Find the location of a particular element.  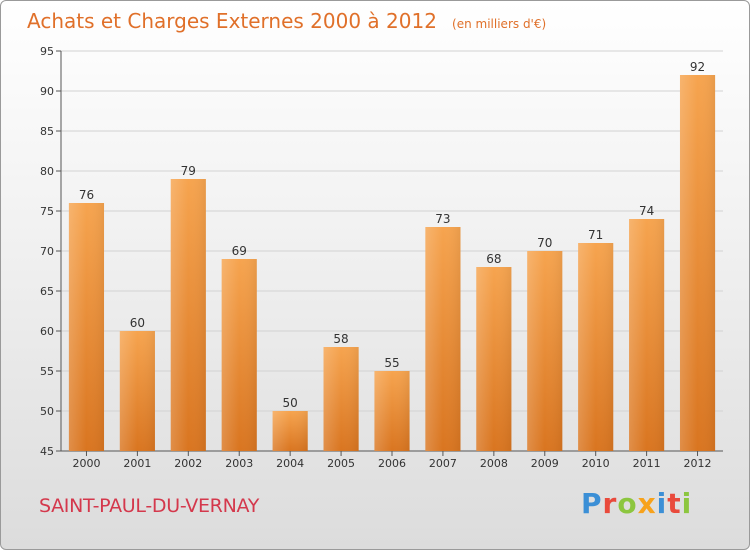

data-label: 79 is located at coordinates (188, 171).